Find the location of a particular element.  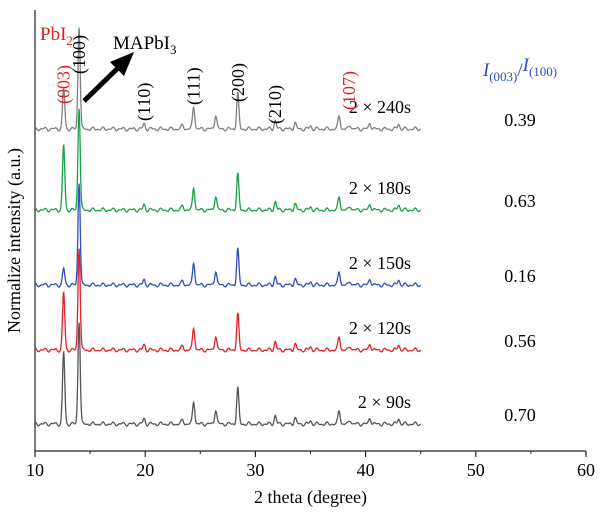

mapbi3-arrow-shaft is located at coordinates (102, 83).